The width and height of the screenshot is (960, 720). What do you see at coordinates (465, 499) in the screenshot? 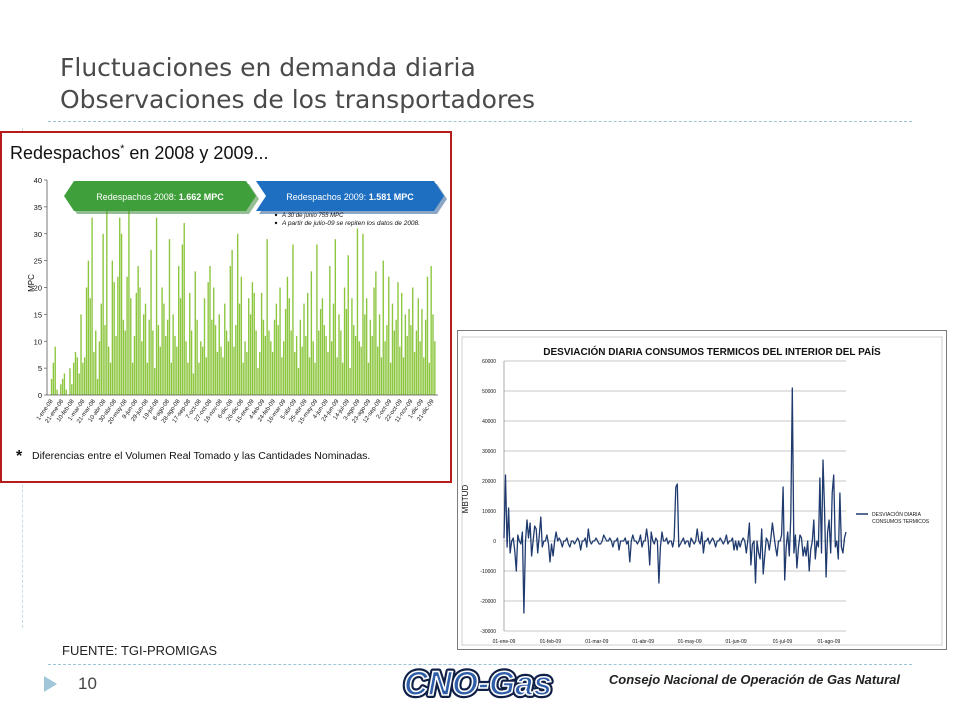
I see `desviacion-ylabel: MBTUD` at bounding box center [465, 499].